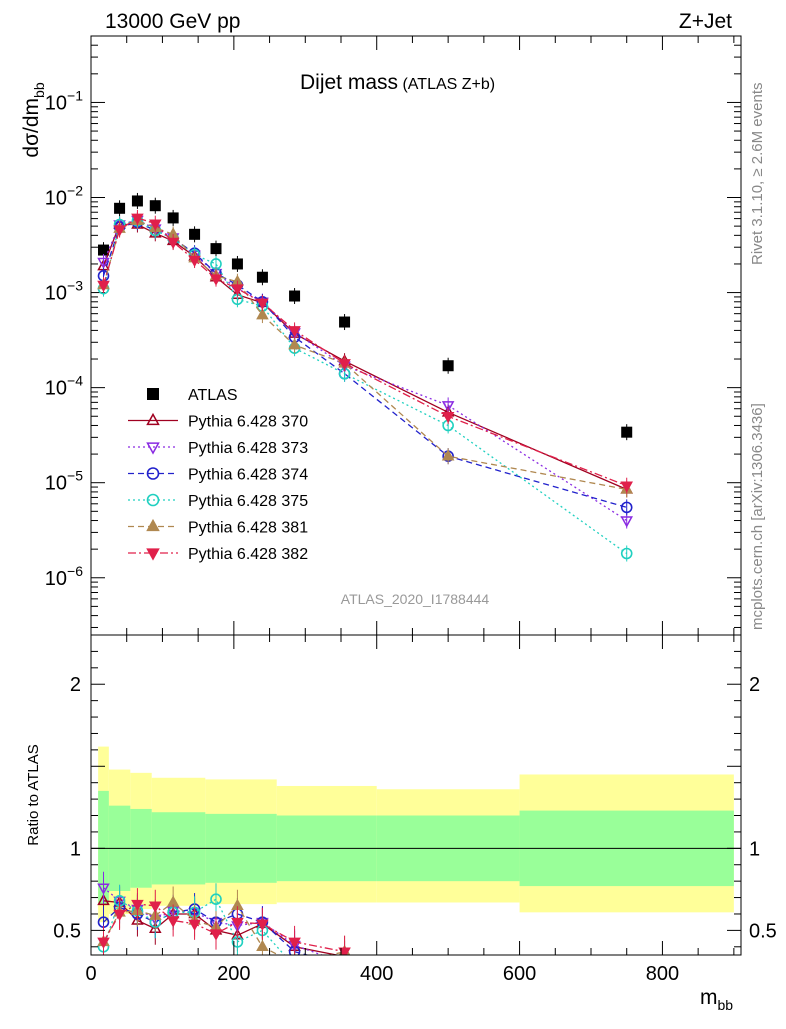 The height and width of the screenshot is (1029, 786). Describe the element at coordinates (248, 501) in the screenshot. I see `legend-label: Pythia 6.428 375` at that location.